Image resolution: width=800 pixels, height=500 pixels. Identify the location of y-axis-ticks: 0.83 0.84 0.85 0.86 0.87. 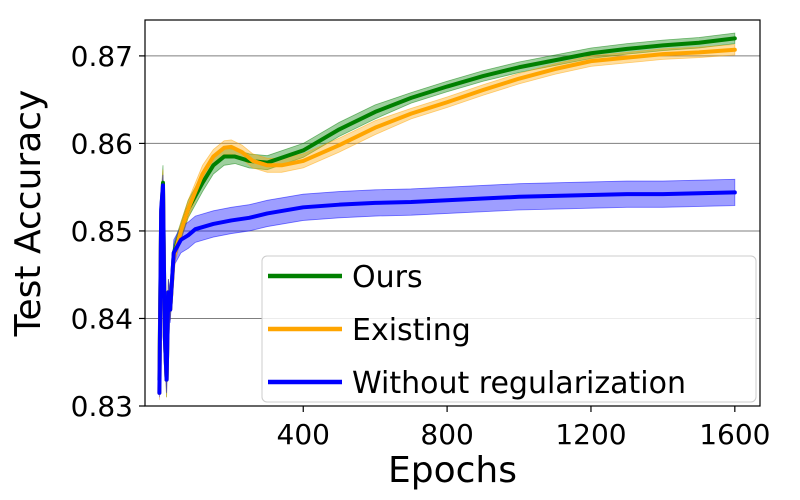
(108, 231).